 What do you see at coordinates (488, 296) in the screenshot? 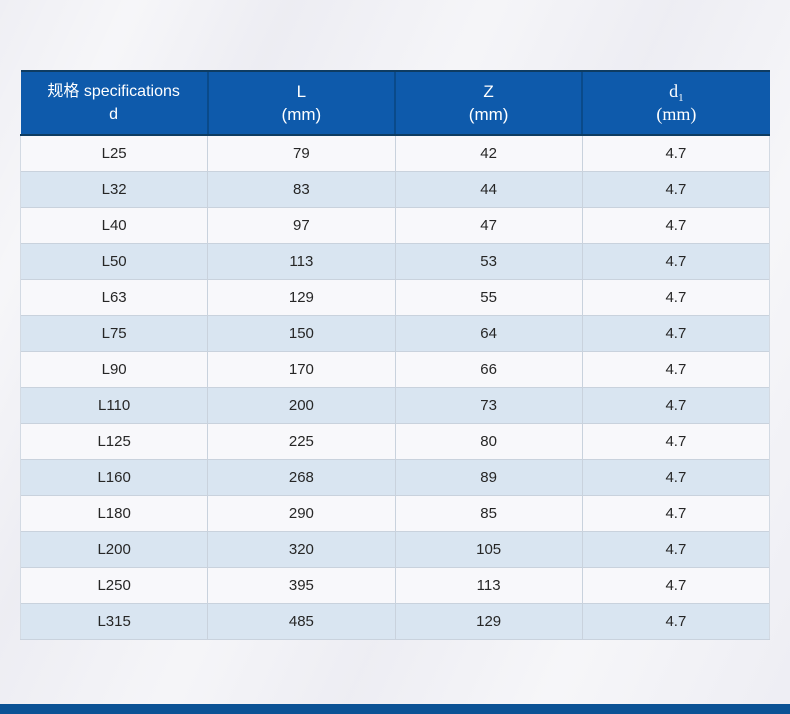
I see `table-cell: 55` at bounding box center [488, 296].